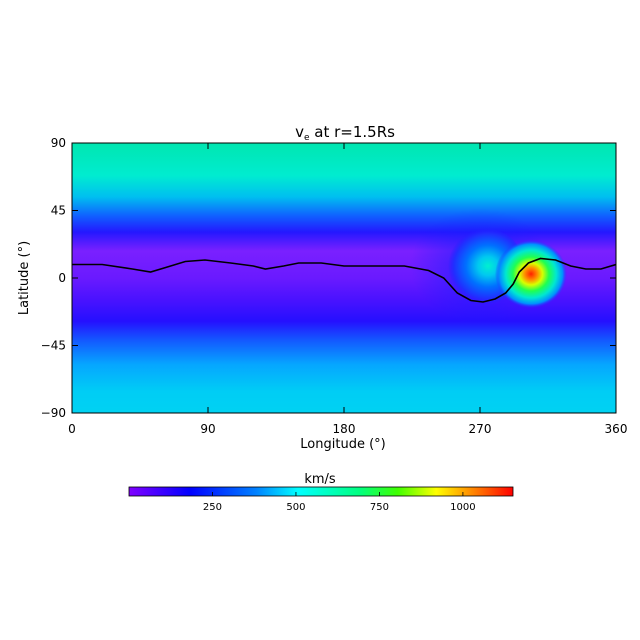  I want to click on colorbar-tick-label: 1000, so click(462, 507).